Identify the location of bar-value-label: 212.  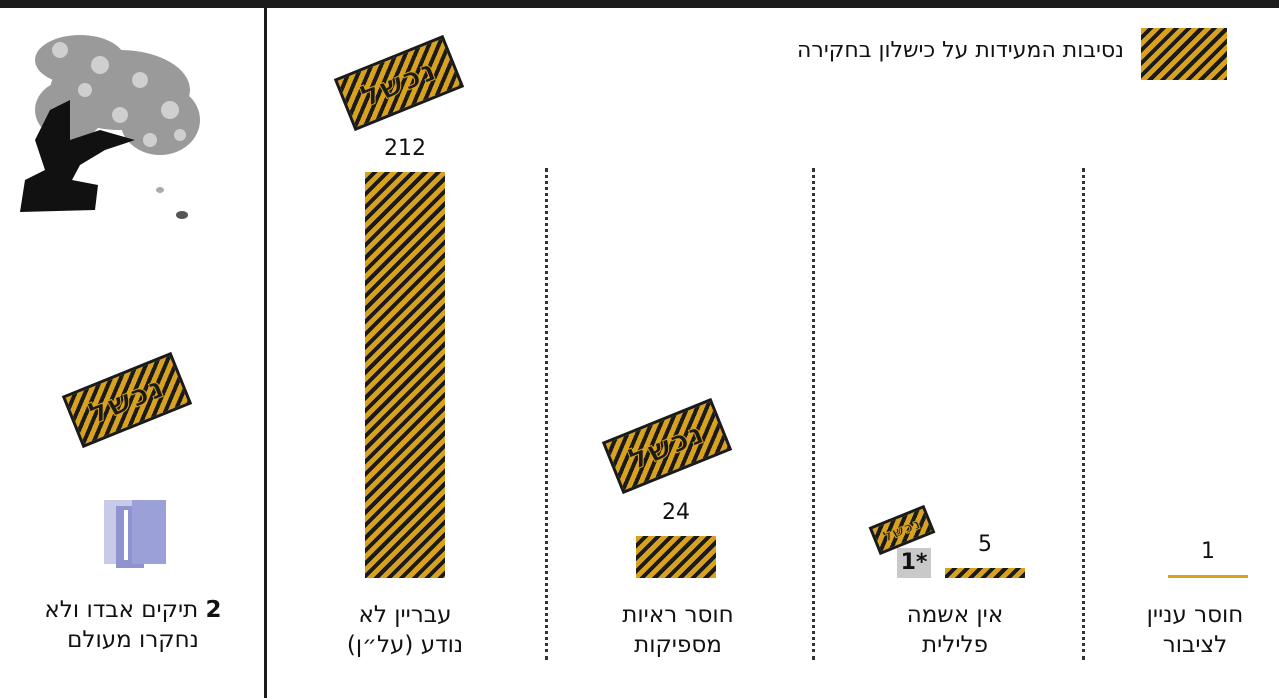
(405, 148).